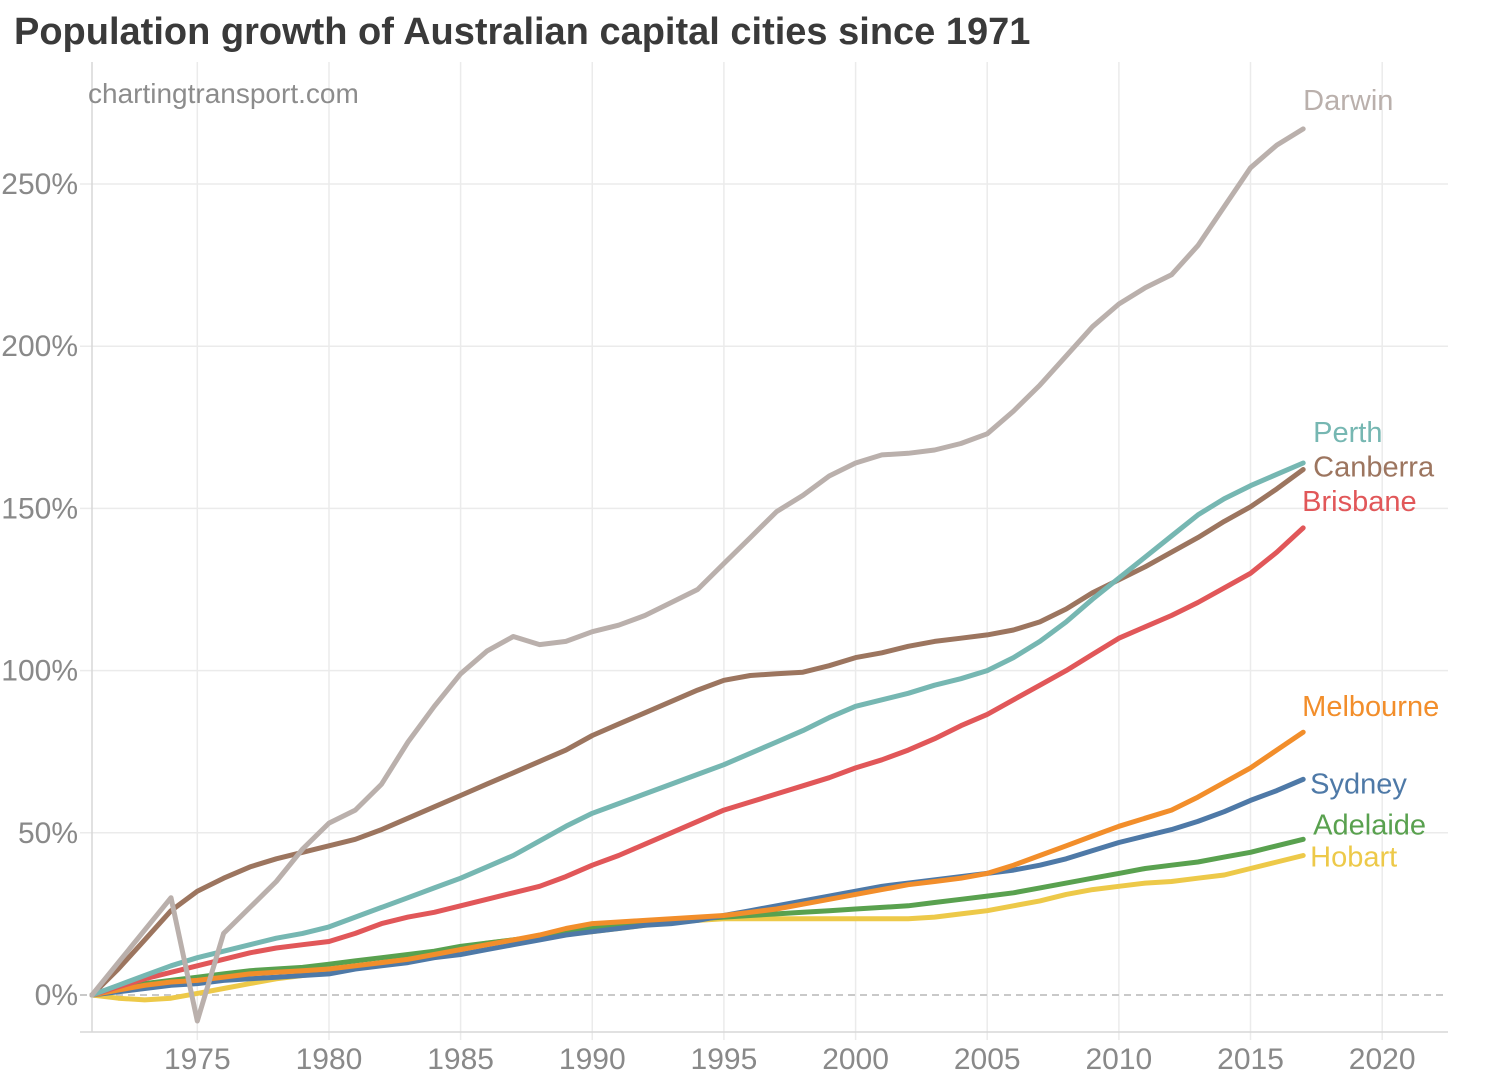 This screenshot has width=1493, height=1086. Describe the element at coordinates (592, 1059) in the screenshot. I see `x-tick-label-1990: 1990` at that location.